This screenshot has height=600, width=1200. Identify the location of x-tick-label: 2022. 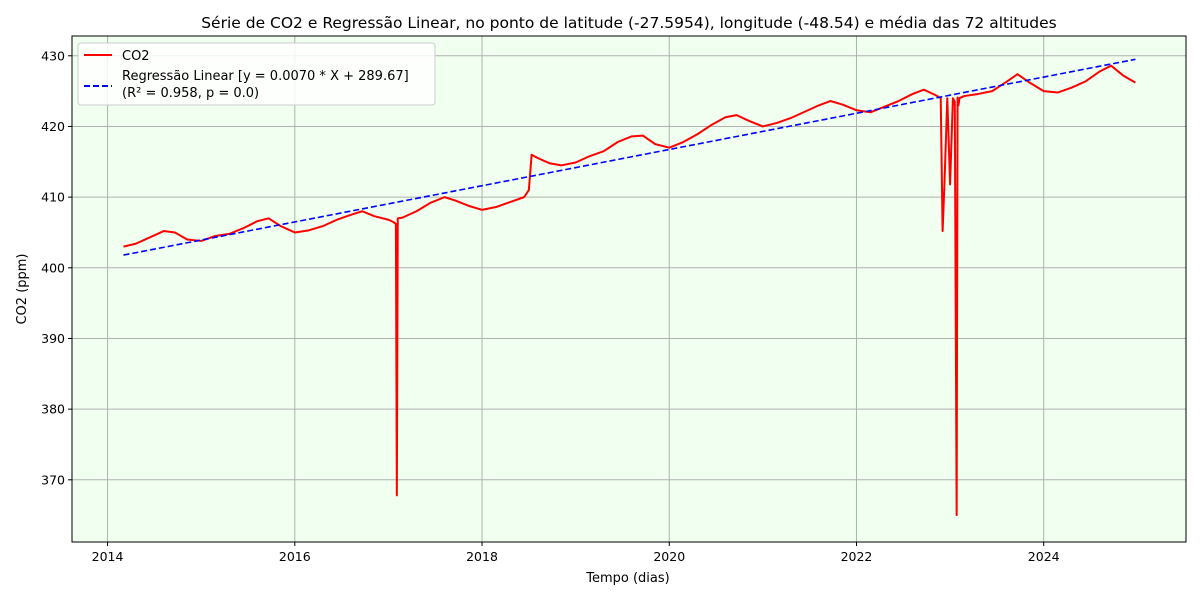
(857, 556).